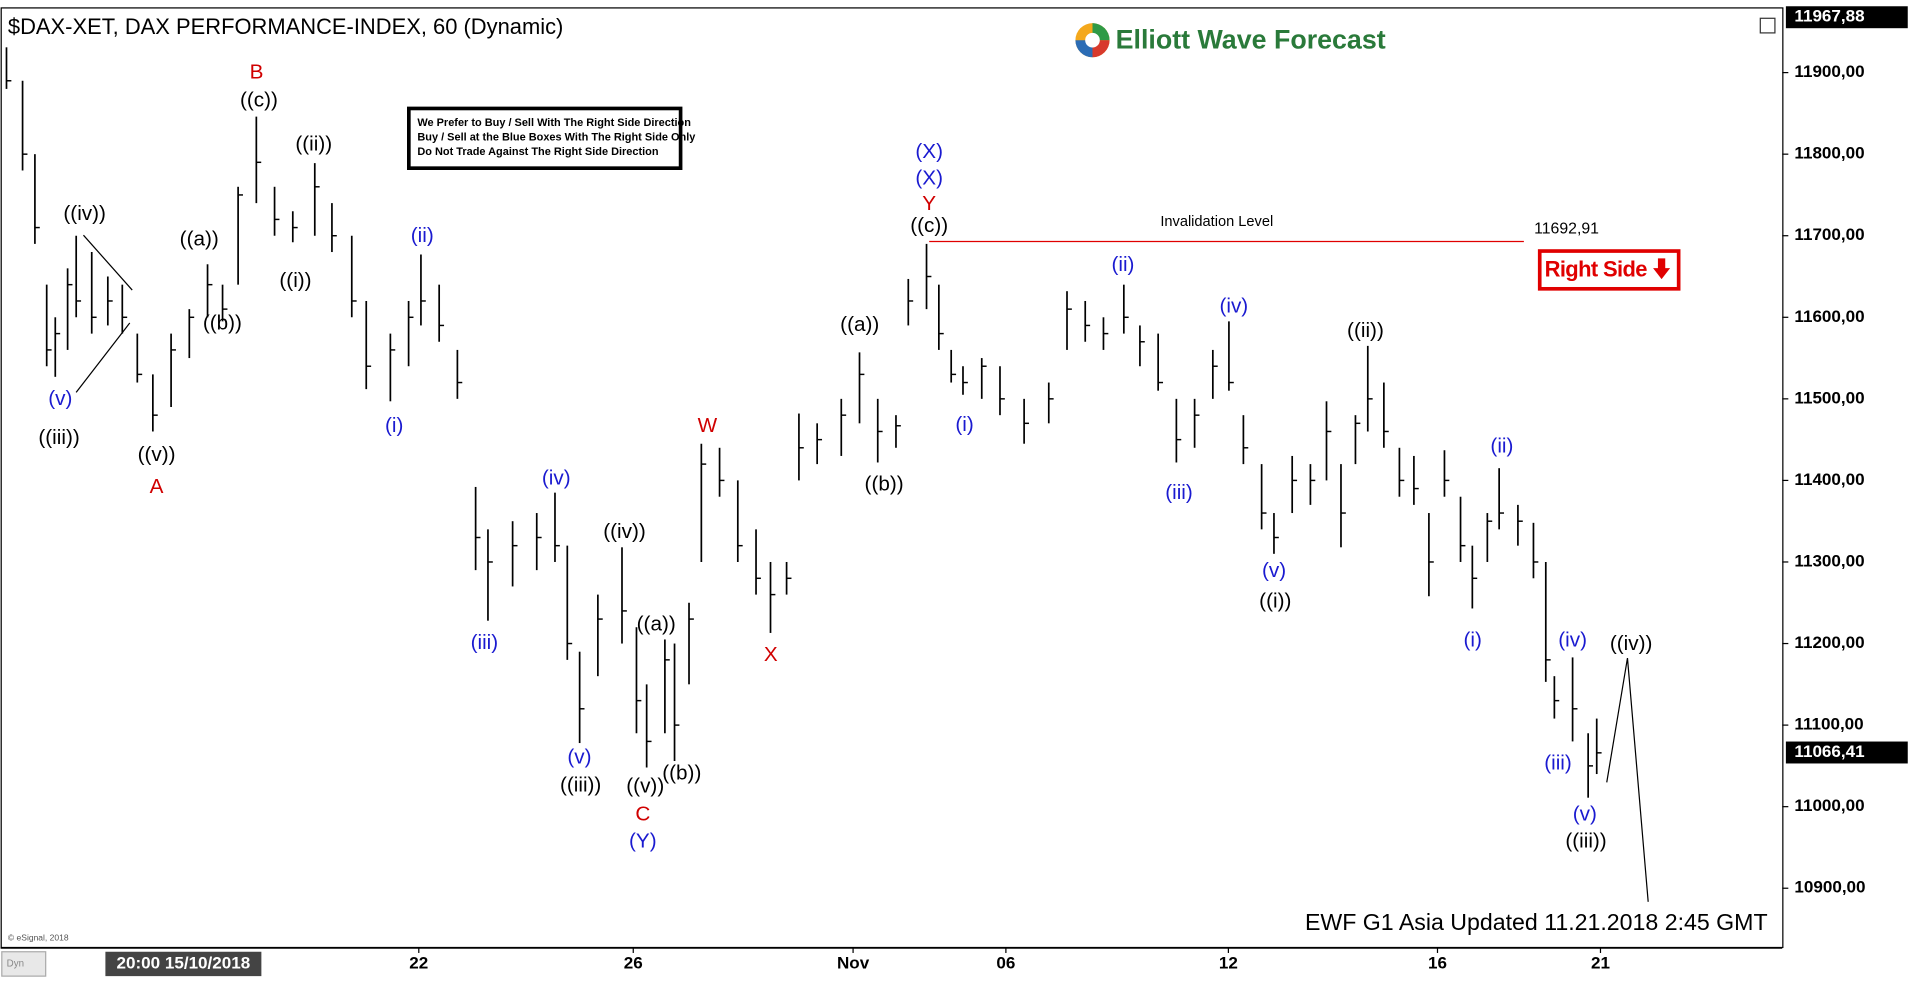 This screenshot has width=1912, height=981. Describe the element at coordinates (1829, 71) in the screenshot. I see `y-tick-label: 11900,00` at that location.